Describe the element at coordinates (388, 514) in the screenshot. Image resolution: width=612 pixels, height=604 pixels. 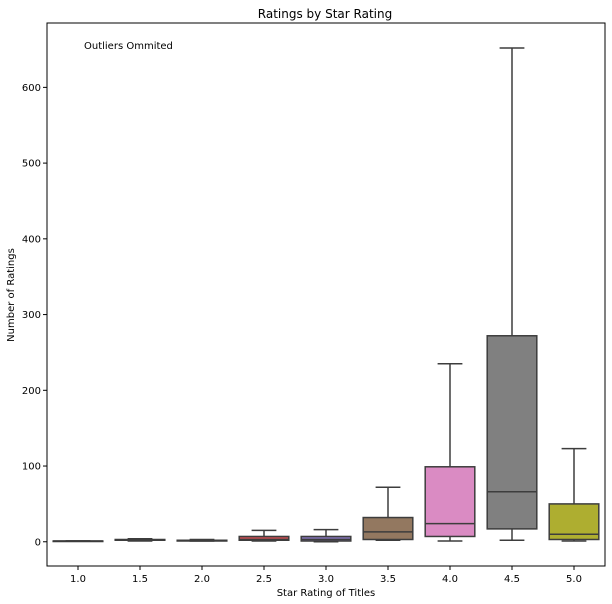
I see `box-3.5` at that location.